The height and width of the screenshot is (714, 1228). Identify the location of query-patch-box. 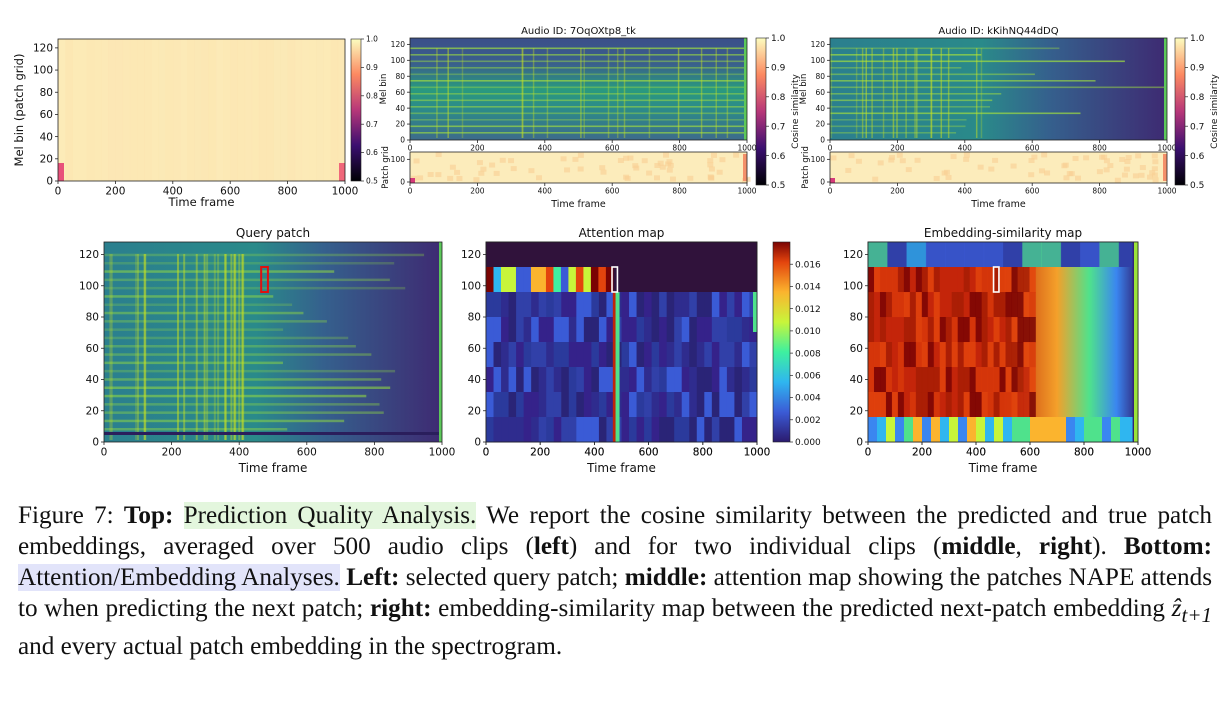
(996, 279).